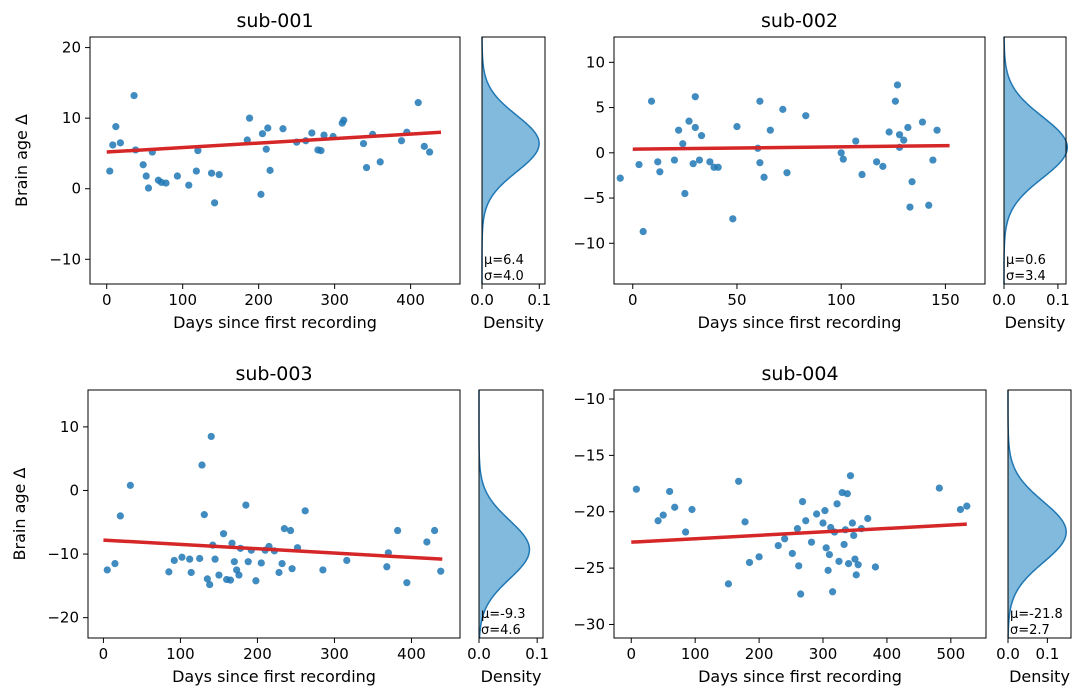  What do you see at coordinates (21, 160) in the screenshot?
I see `y-axis-label: Brain age Δ` at bounding box center [21, 160].